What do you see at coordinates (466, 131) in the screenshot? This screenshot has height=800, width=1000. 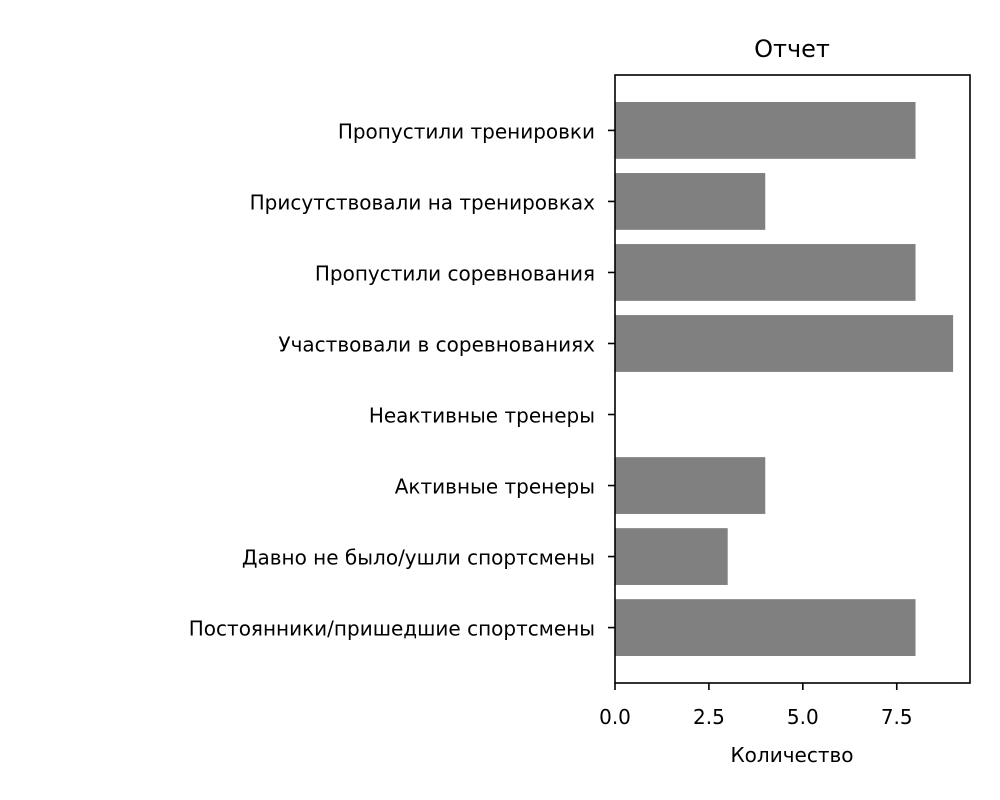 I see `y-tick-label: Пропустили тренировки` at bounding box center [466, 131].